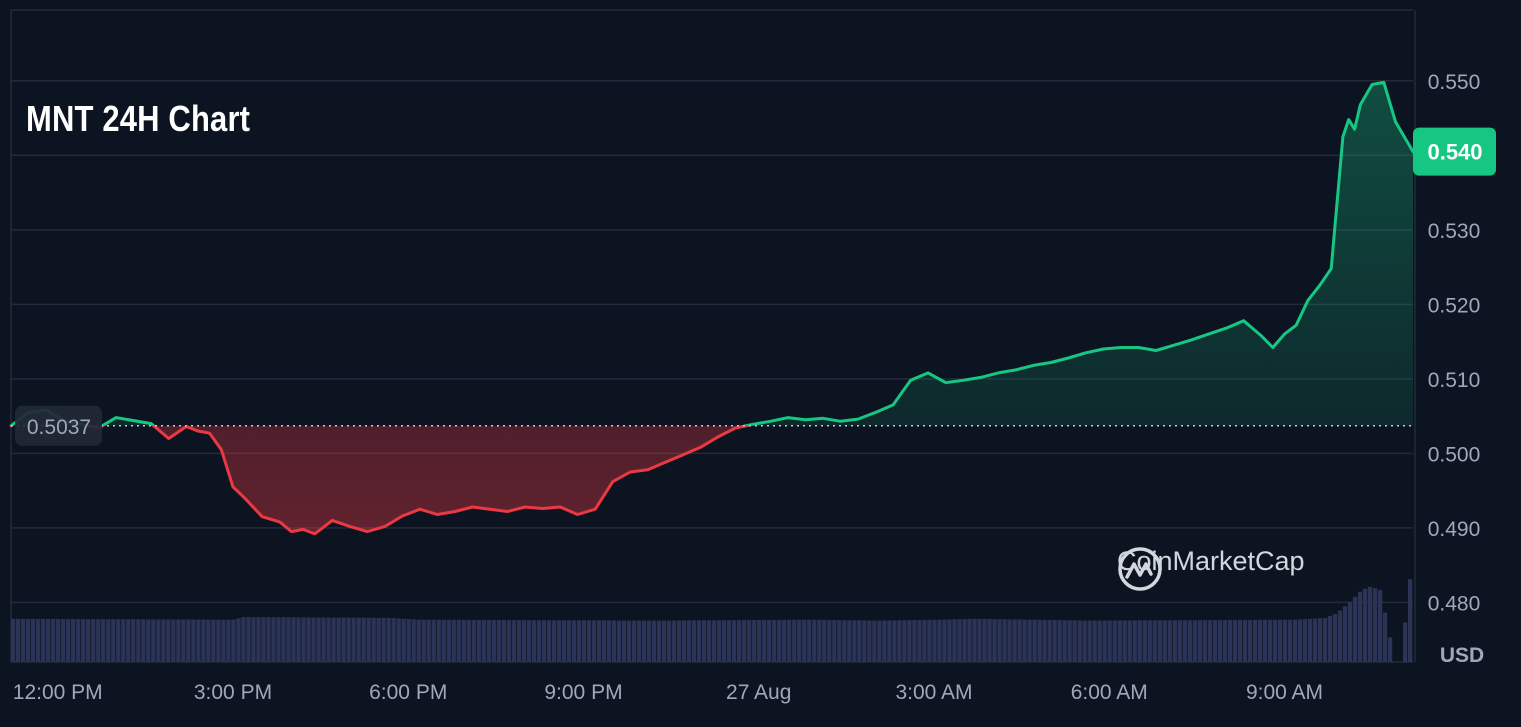 Image resolution: width=1521 pixels, height=727 pixels. Describe the element at coordinates (1454, 603) in the screenshot. I see `y-tick-label: 0.480` at that location.